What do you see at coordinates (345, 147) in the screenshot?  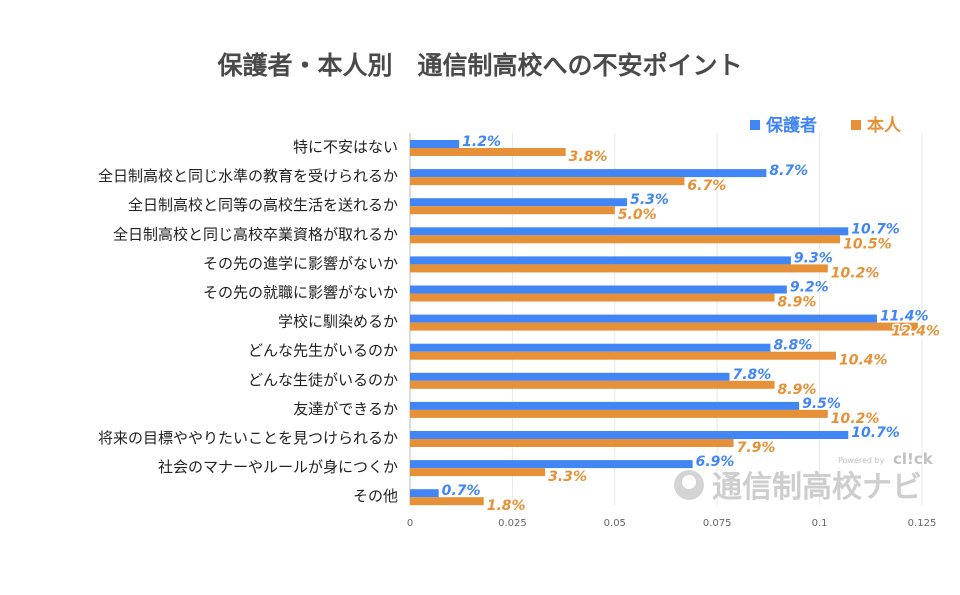 I see `category-label: 特に不安はない` at bounding box center [345, 147].